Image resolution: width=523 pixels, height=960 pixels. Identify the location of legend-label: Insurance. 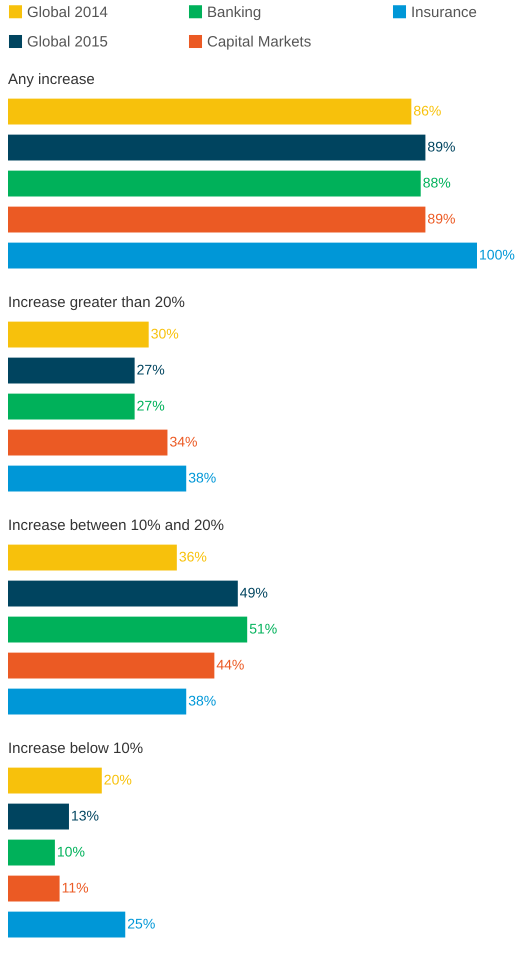
(444, 12).